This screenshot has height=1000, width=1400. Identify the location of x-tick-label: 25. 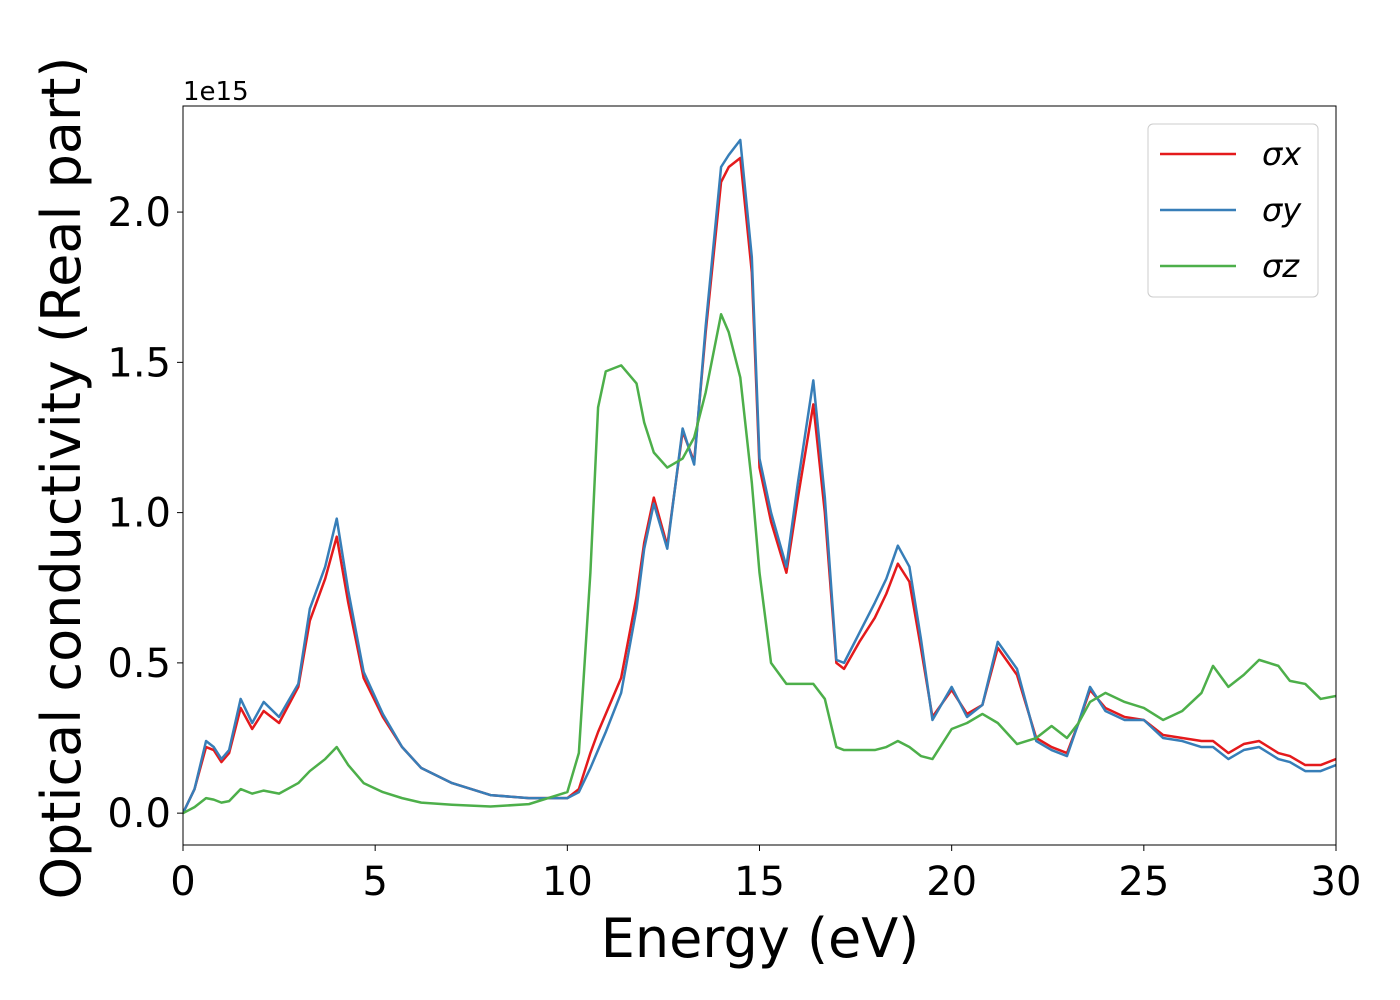
(1143, 882).